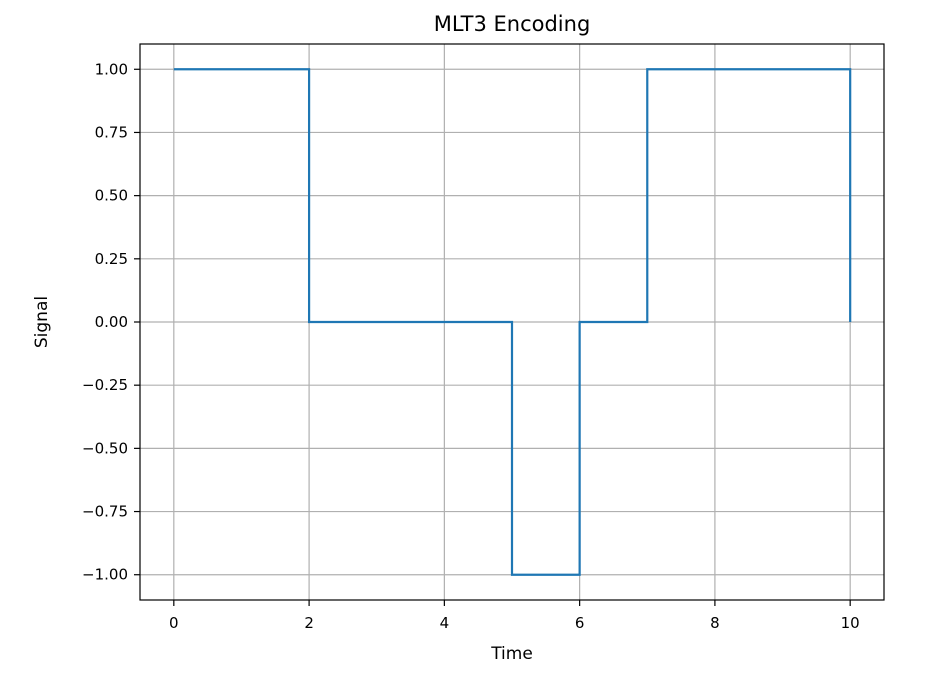  I want to click on y-tick-label: 1.00, so click(111, 69).